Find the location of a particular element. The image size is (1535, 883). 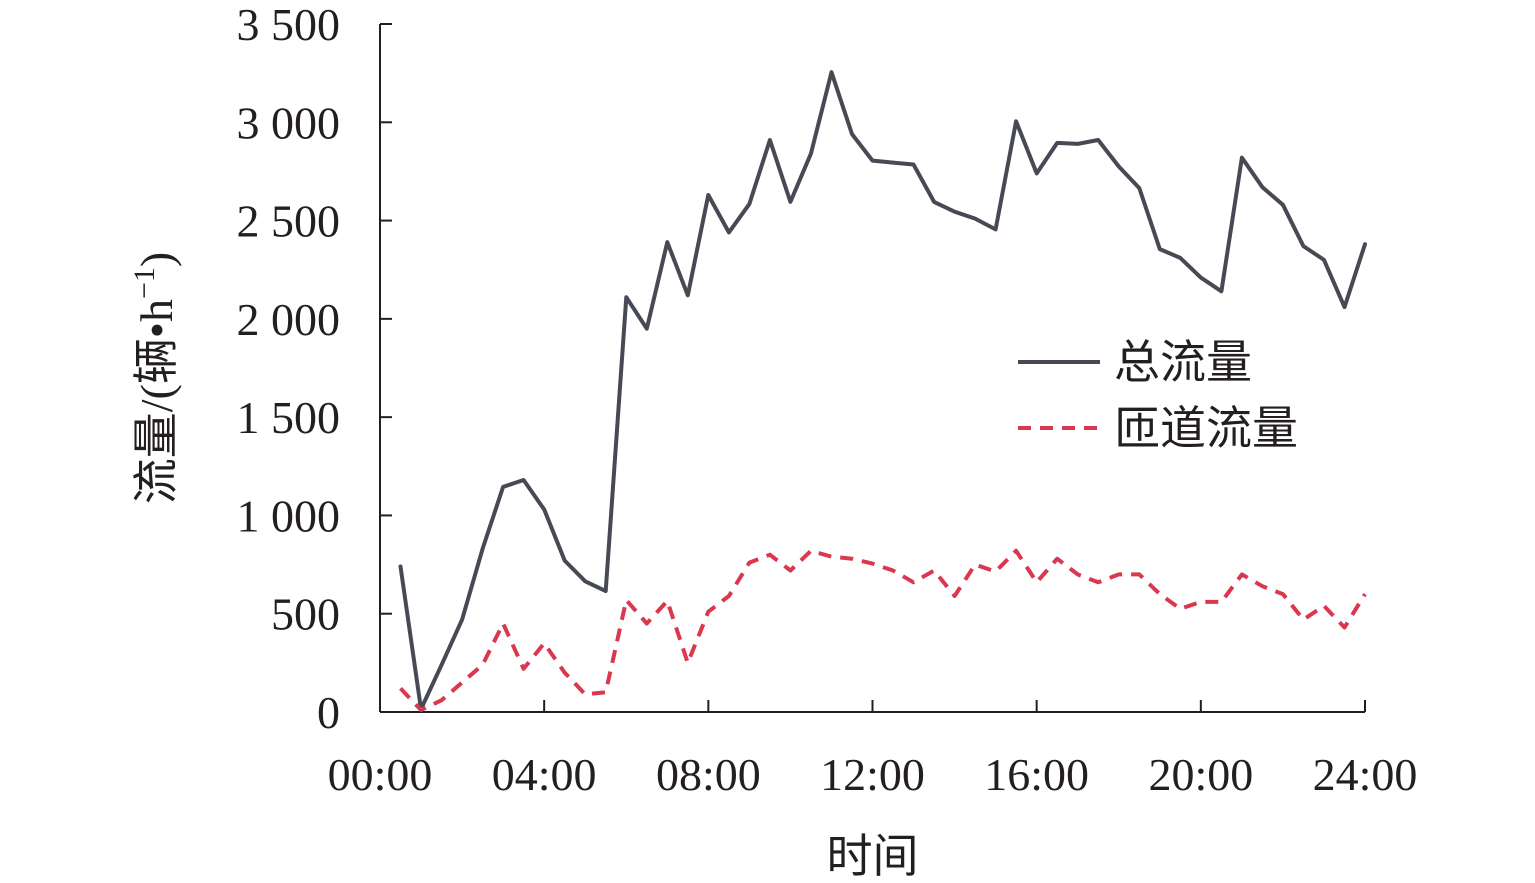

y-axis-label-sup: −1 is located at coordinates (144, 283).